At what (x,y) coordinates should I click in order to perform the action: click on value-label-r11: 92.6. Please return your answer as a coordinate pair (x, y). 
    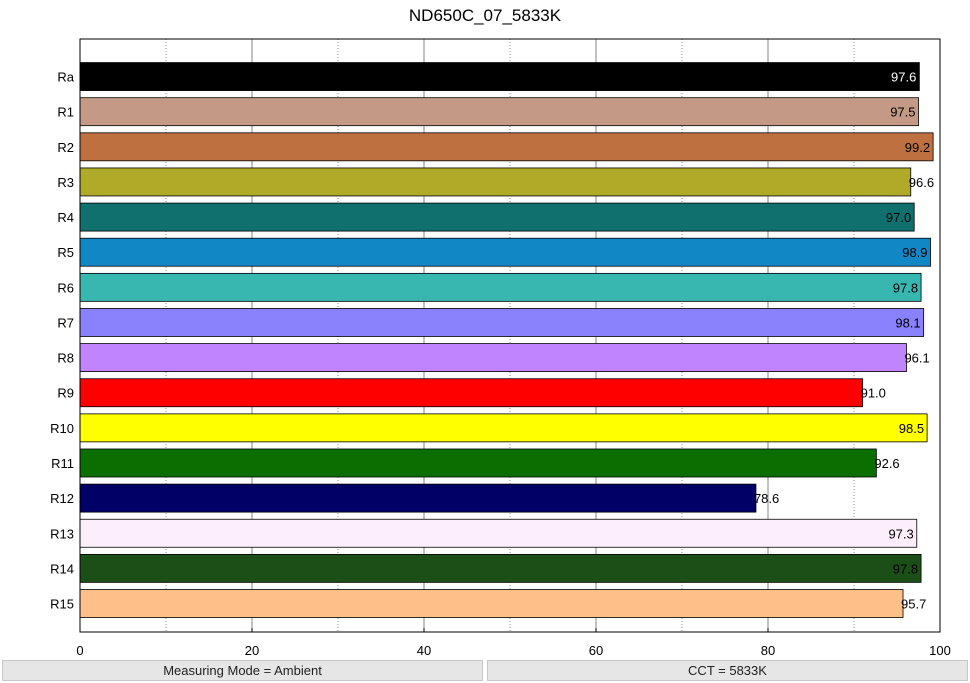
    Looking at the image, I should click on (886, 463).